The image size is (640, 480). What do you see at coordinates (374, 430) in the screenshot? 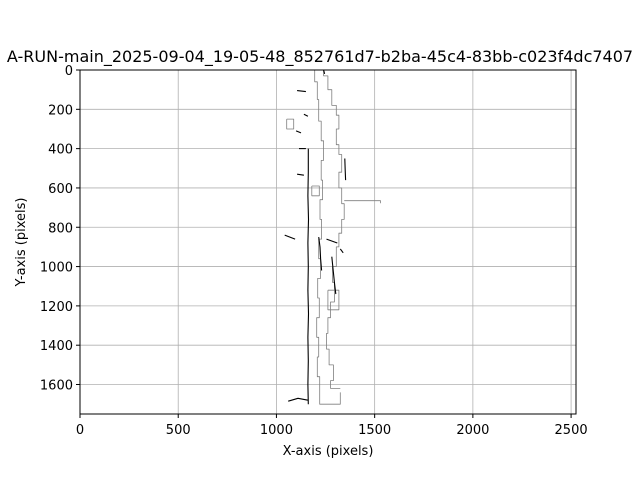
I see `x-tick-label: 1500` at bounding box center [374, 430].